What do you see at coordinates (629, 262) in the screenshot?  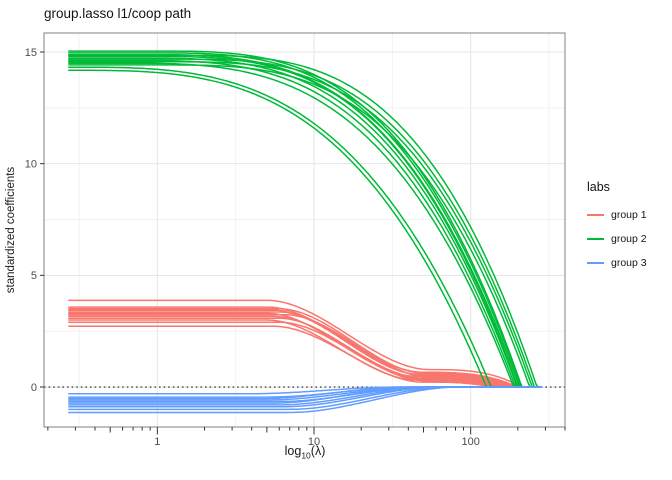 I see `legend-entry-label: group 3` at bounding box center [629, 262].